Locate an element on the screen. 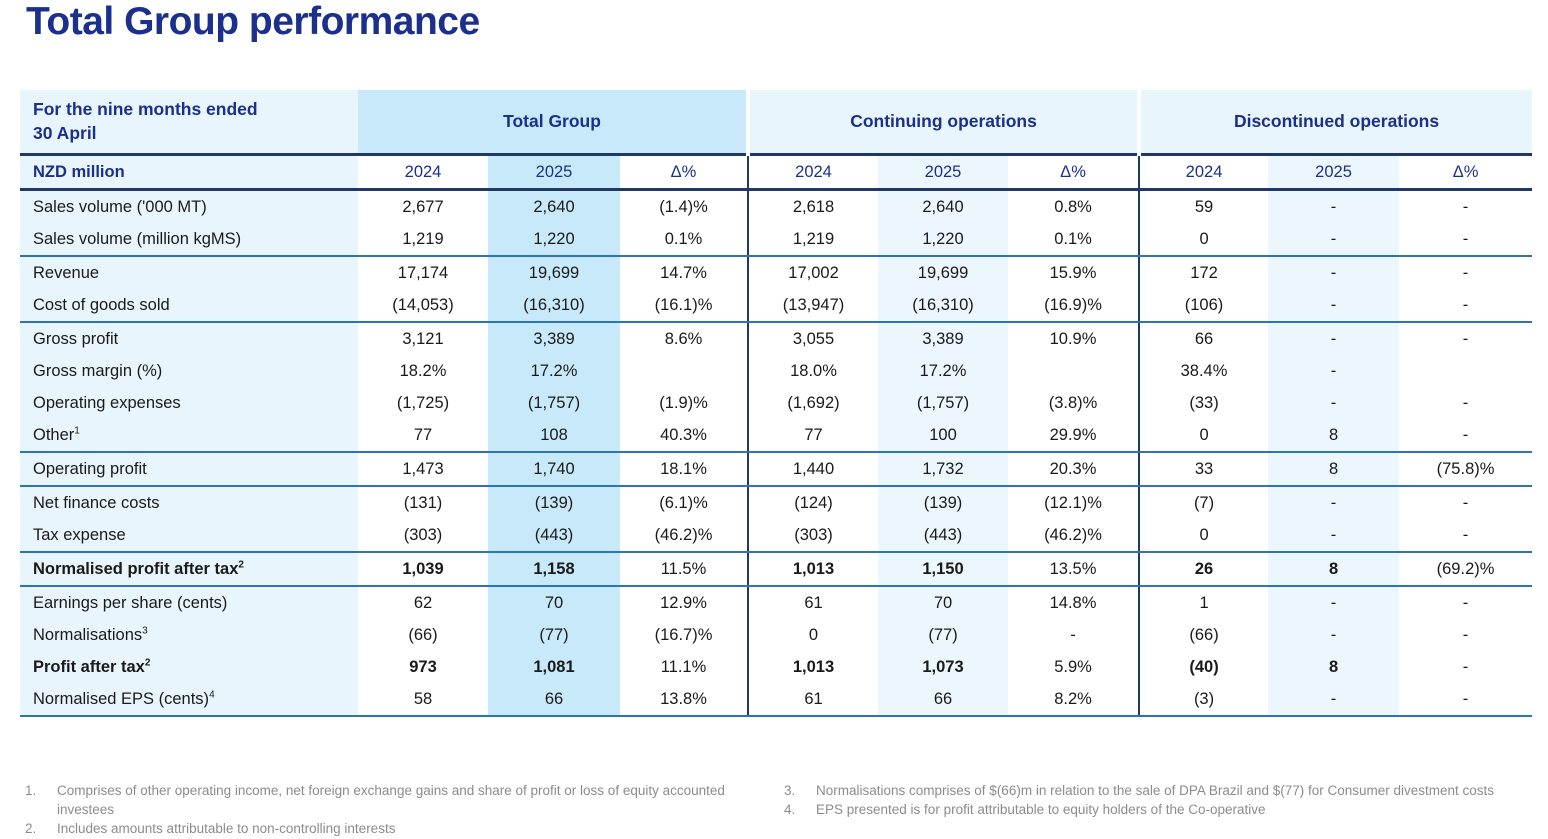 The height and width of the screenshot is (839, 1548). value-cell: 10.9% is located at coordinates (1073, 338).